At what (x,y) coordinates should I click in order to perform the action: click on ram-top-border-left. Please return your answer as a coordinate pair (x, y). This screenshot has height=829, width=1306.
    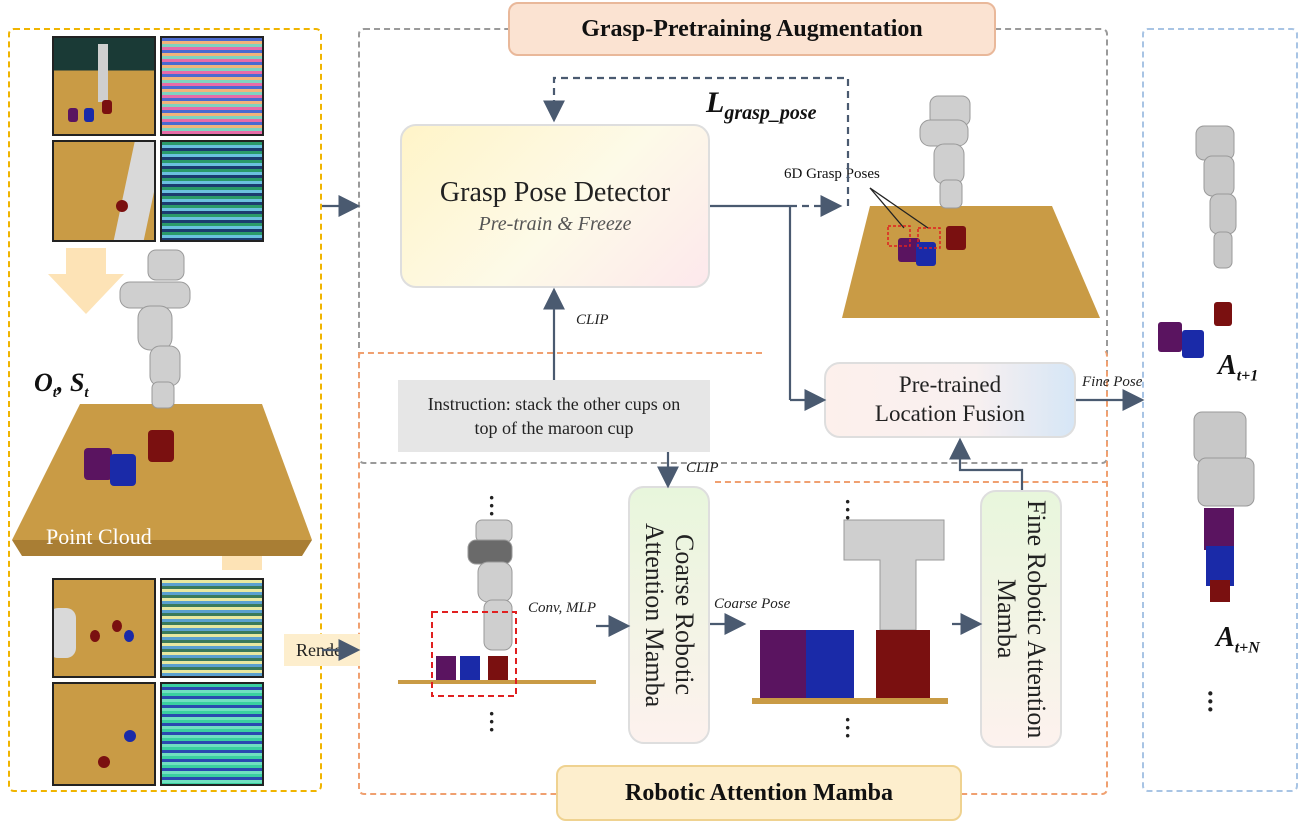
    Looking at the image, I should click on (560, 353).